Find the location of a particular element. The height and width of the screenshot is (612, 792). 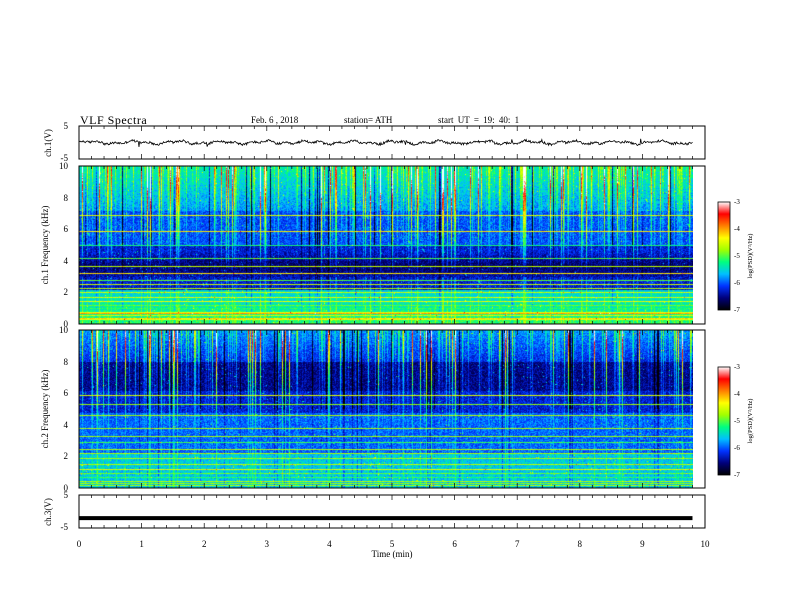

ch2-freq-tick-4: 4 is located at coordinates (66, 425).